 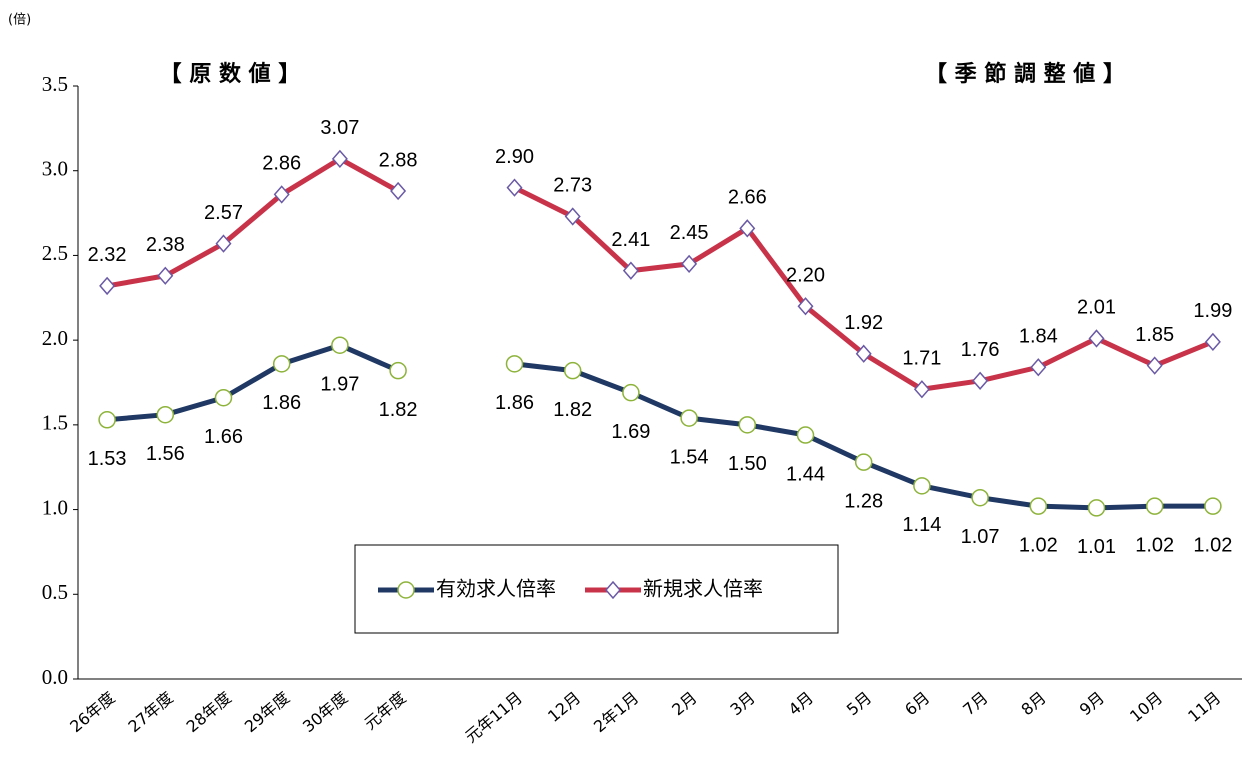 What do you see at coordinates (339, 128) in the screenshot?
I see `value-label: 3.07` at bounding box center [339, 128].